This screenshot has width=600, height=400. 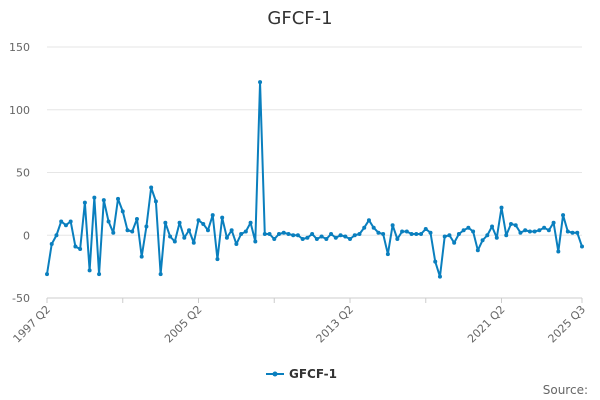 I want to click on x-tick-label: 2005 Q2, so click(x=183, y=324).